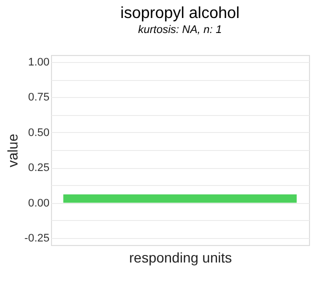 This screenshot has width=320, height=300. What do you see at coordinates (39, 132) in the screenshot?
I see `y-tick-label: 0.50` at bounding box center [39, 132].